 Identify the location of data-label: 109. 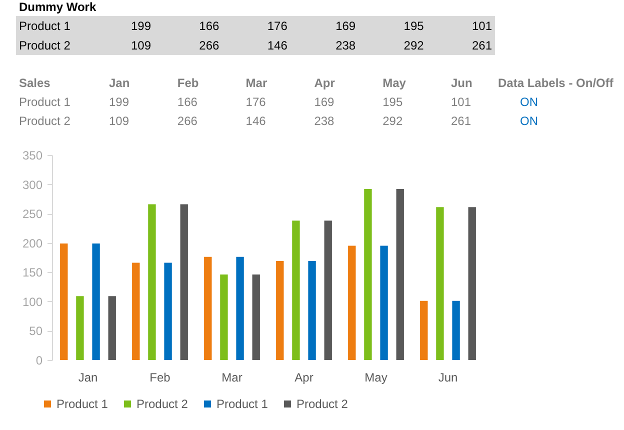
(119, 121).